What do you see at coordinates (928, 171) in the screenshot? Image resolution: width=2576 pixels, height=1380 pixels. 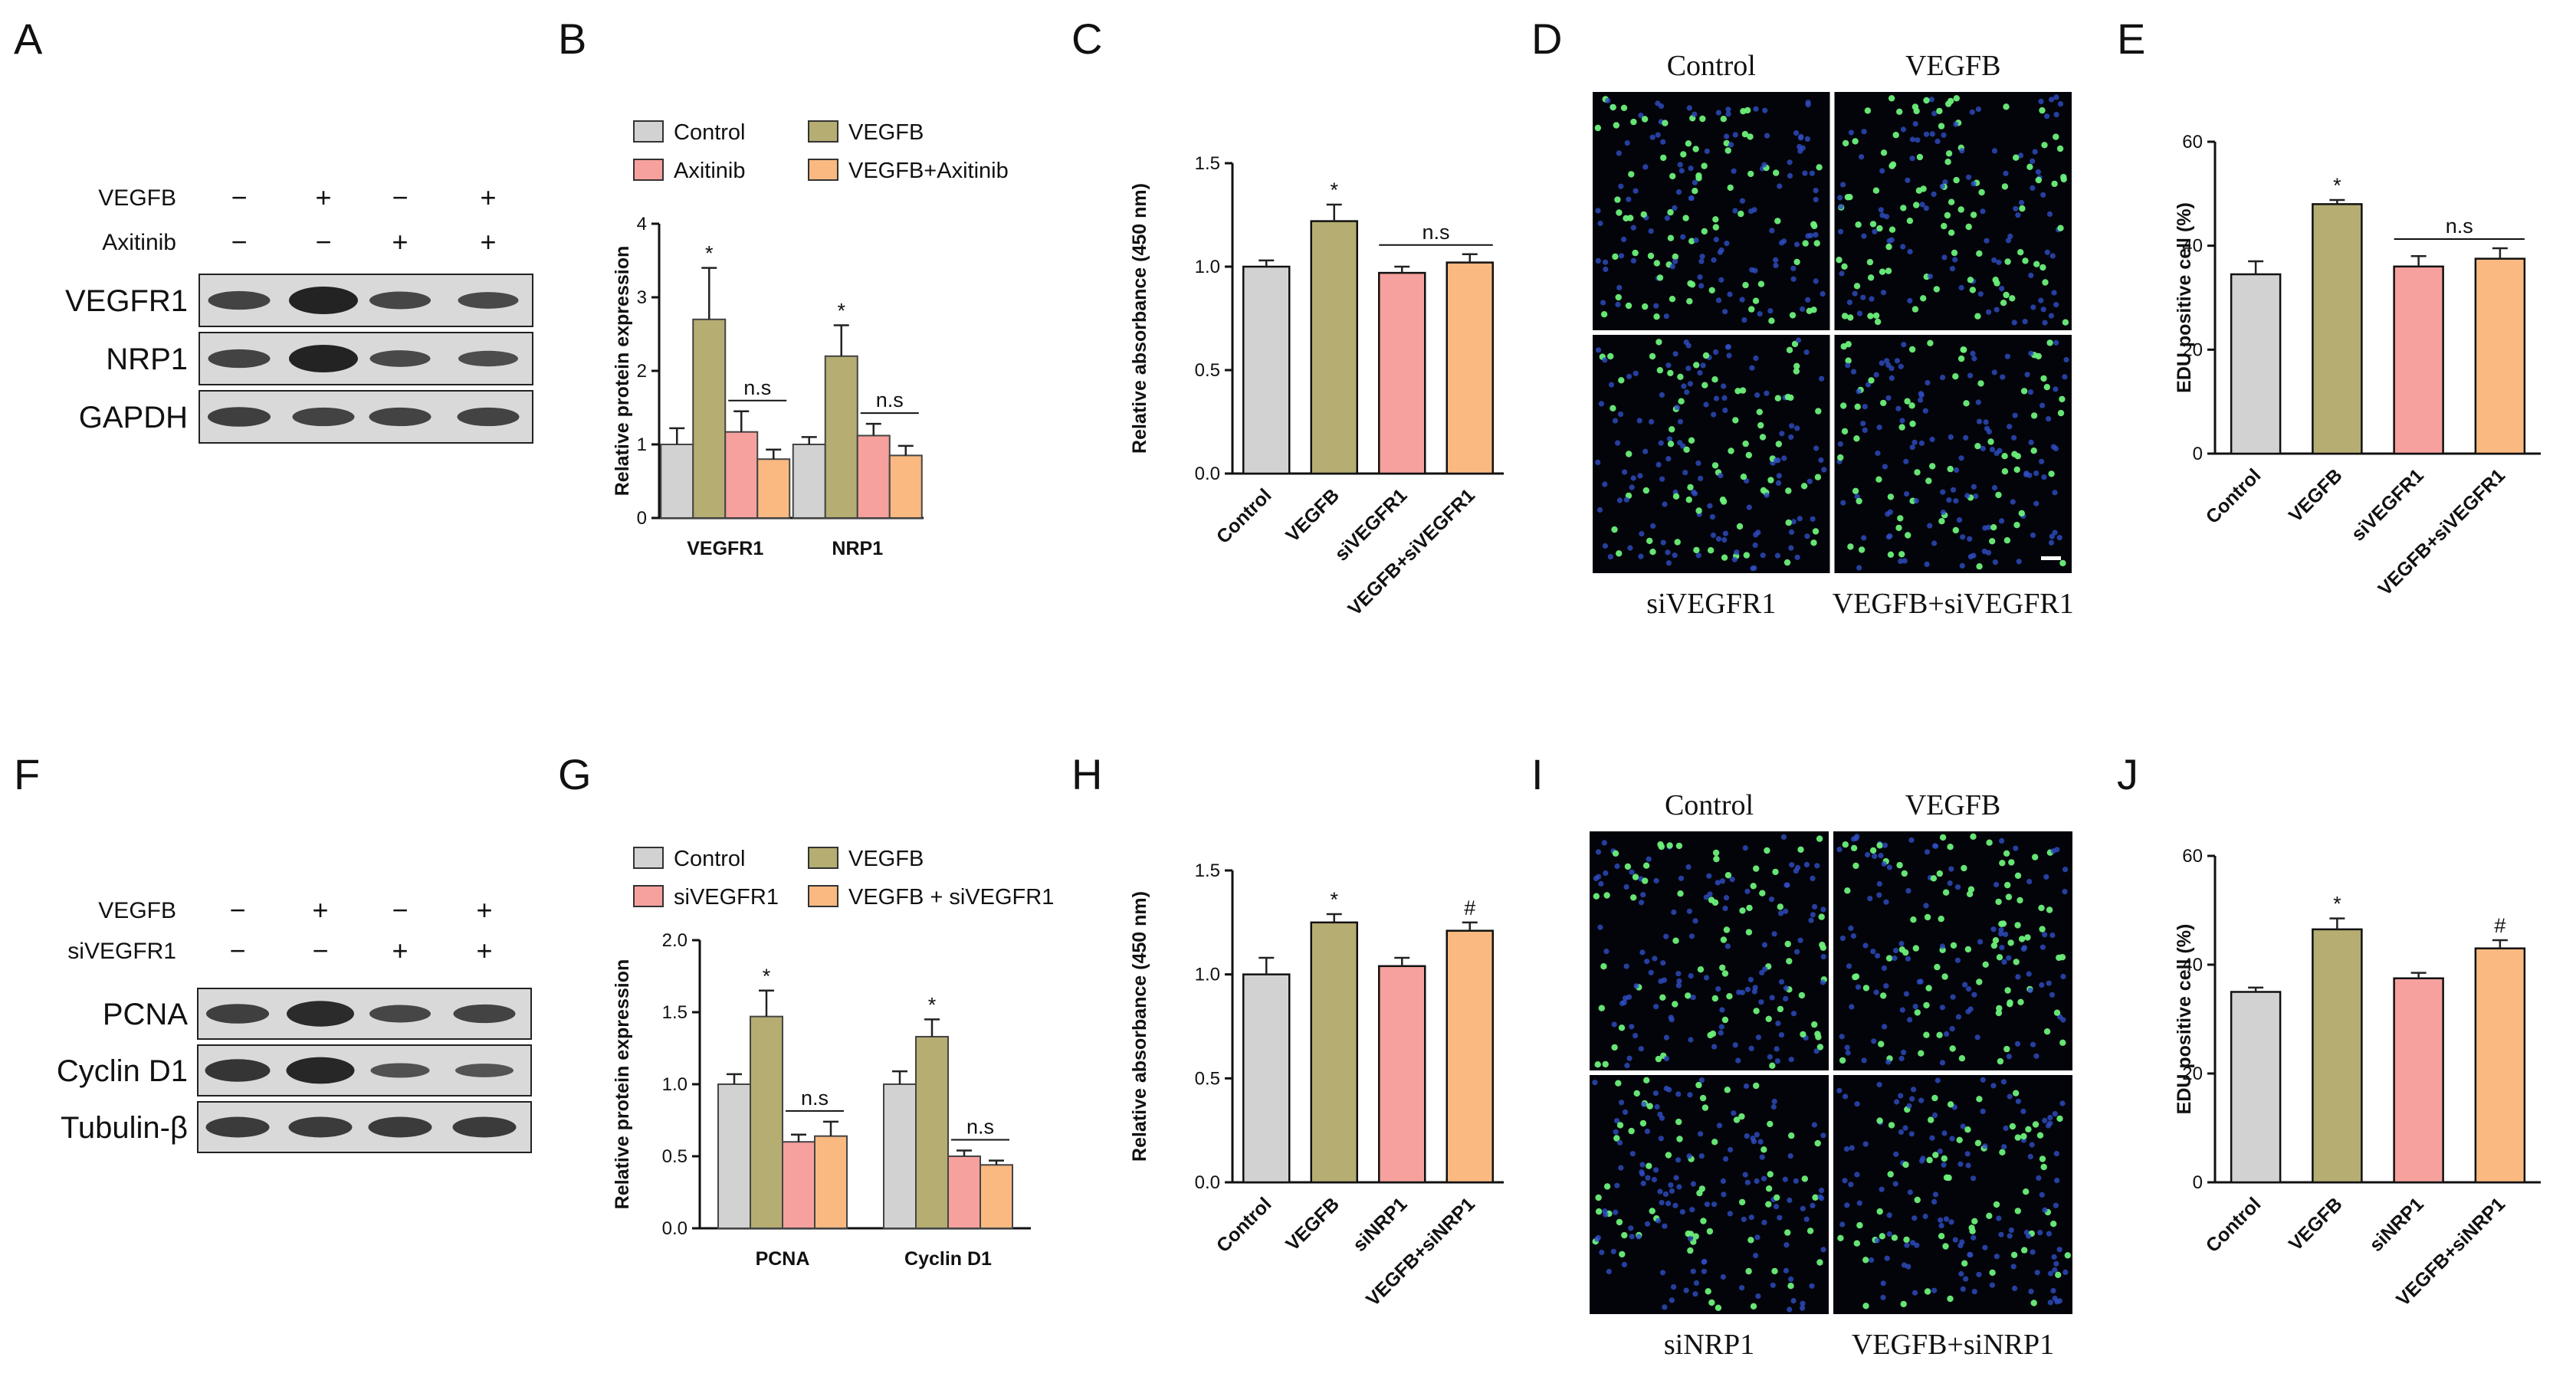 I see `legend-label: VEGFB+Axitinib` at bounding box center [928, 171].